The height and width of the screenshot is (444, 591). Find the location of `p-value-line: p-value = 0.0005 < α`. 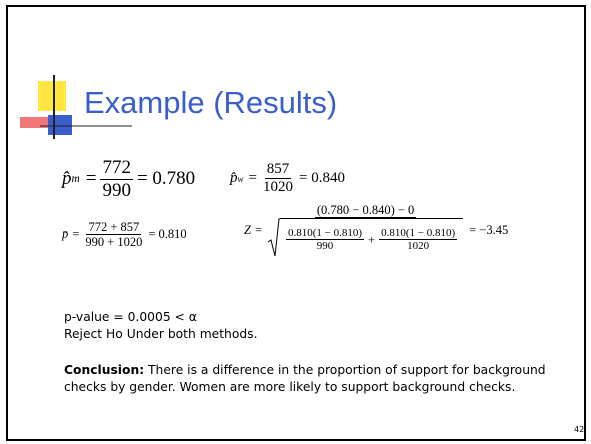

p-value-line: p-value = 0.0005 < α is located at coordinates (130, 317).